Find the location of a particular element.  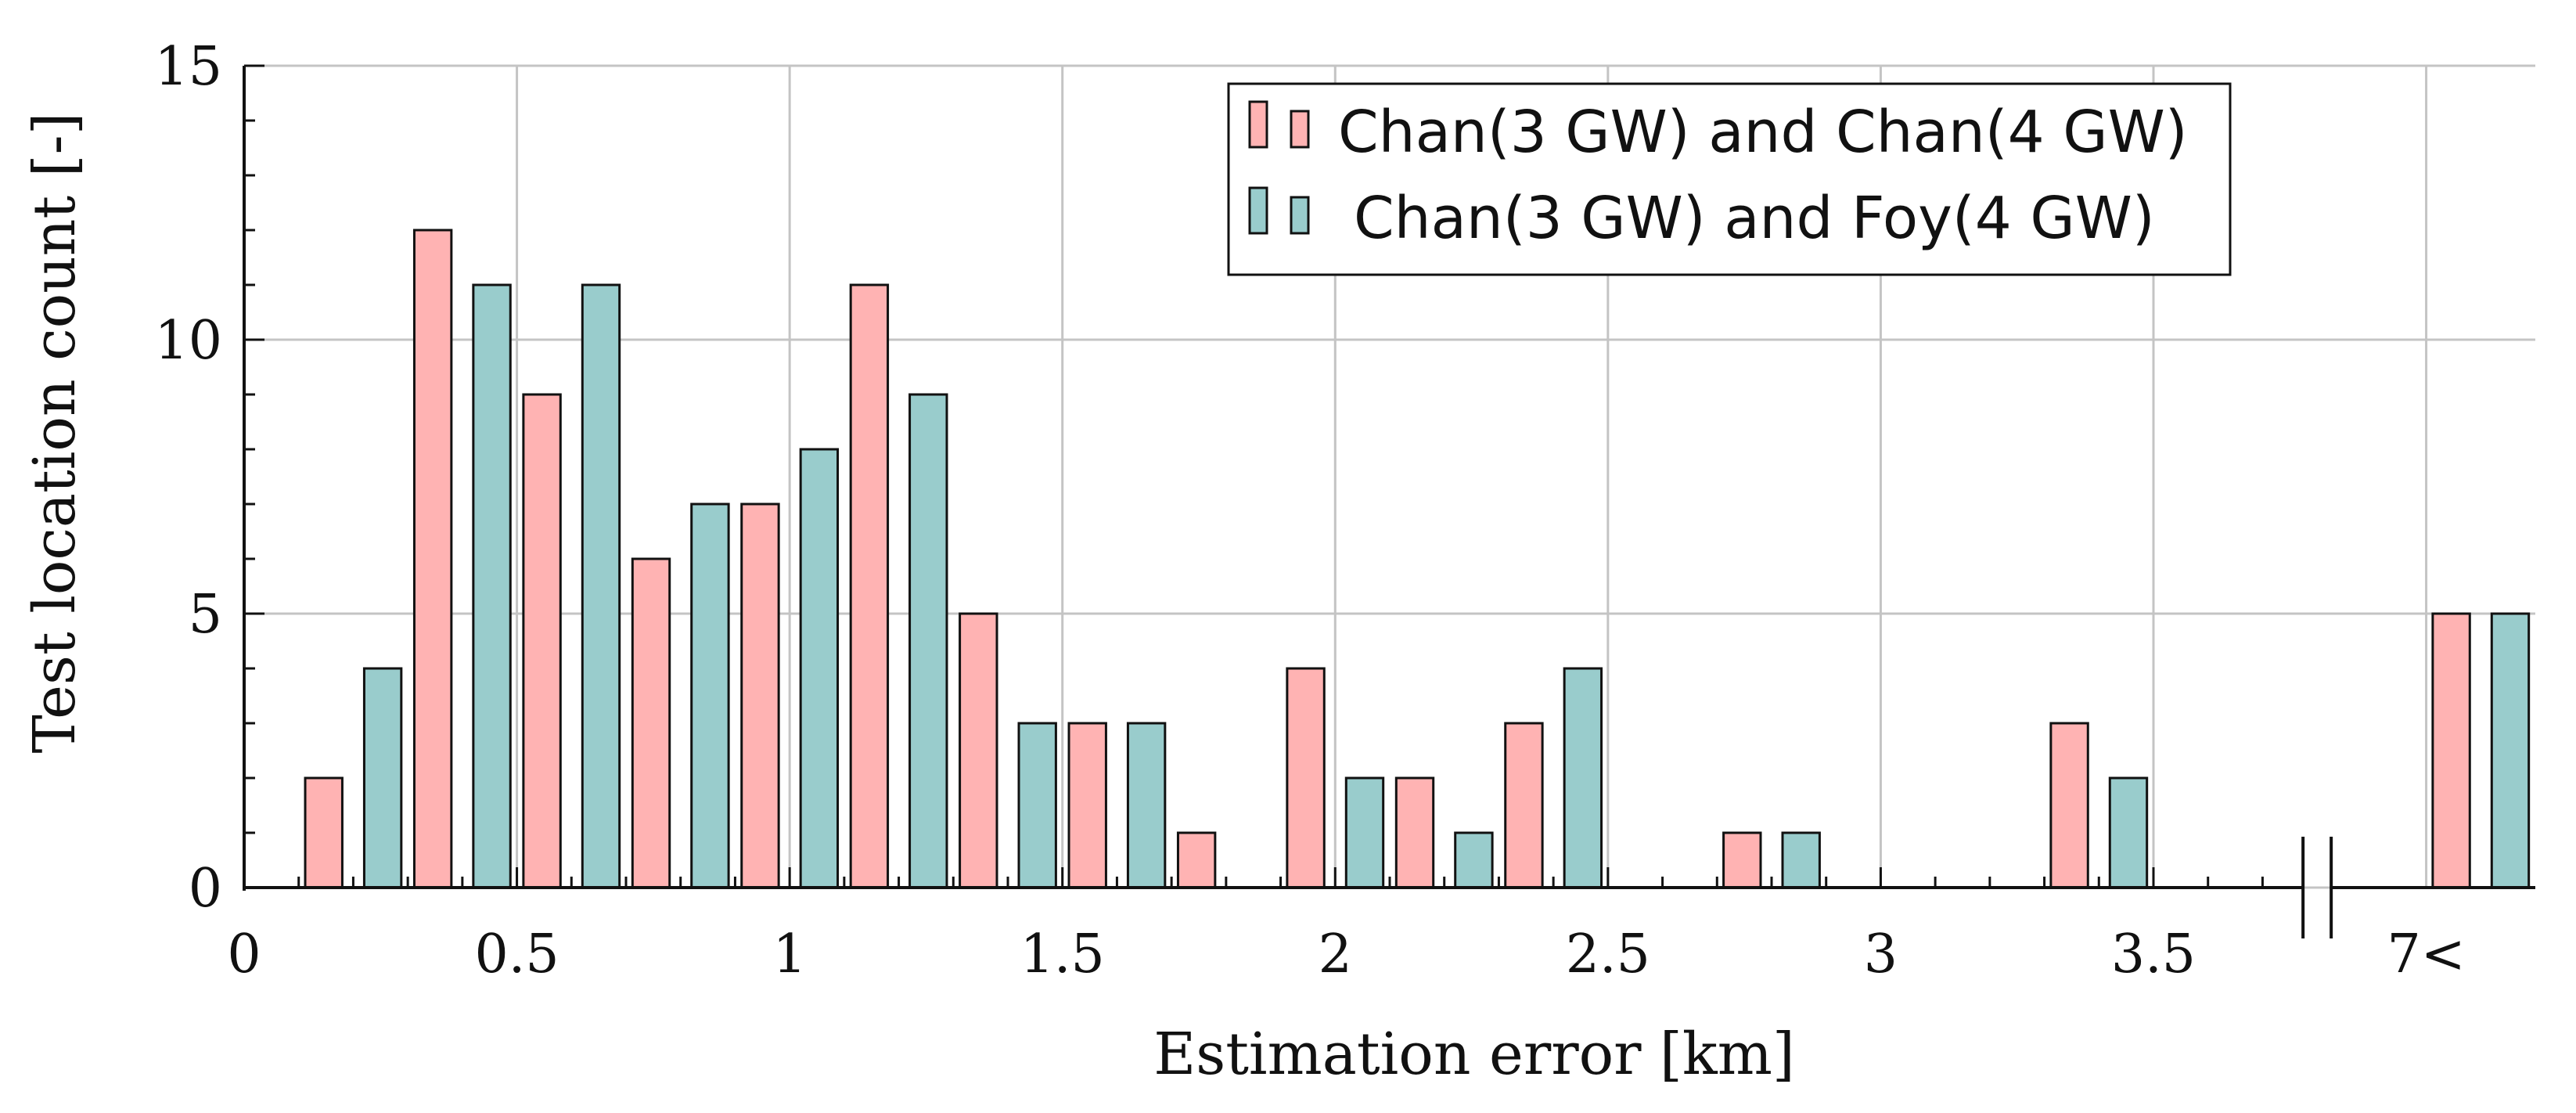

x-tick-label-4: 2 is located at coordinates (1336, 954).